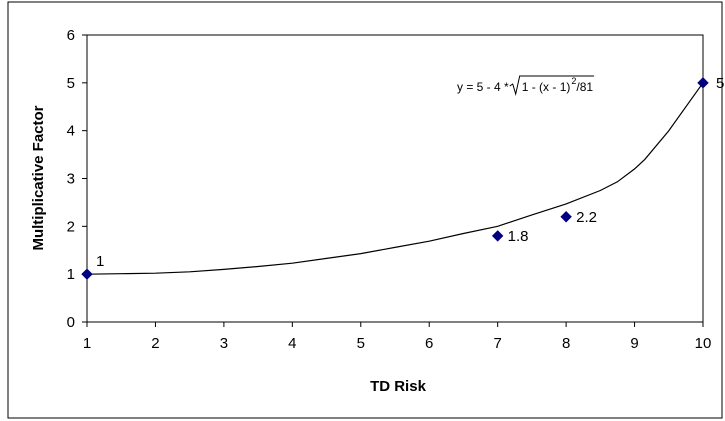 This screenshot has height=421, width=725. I want to click on x-tick-label: 7, so click(497, 343).